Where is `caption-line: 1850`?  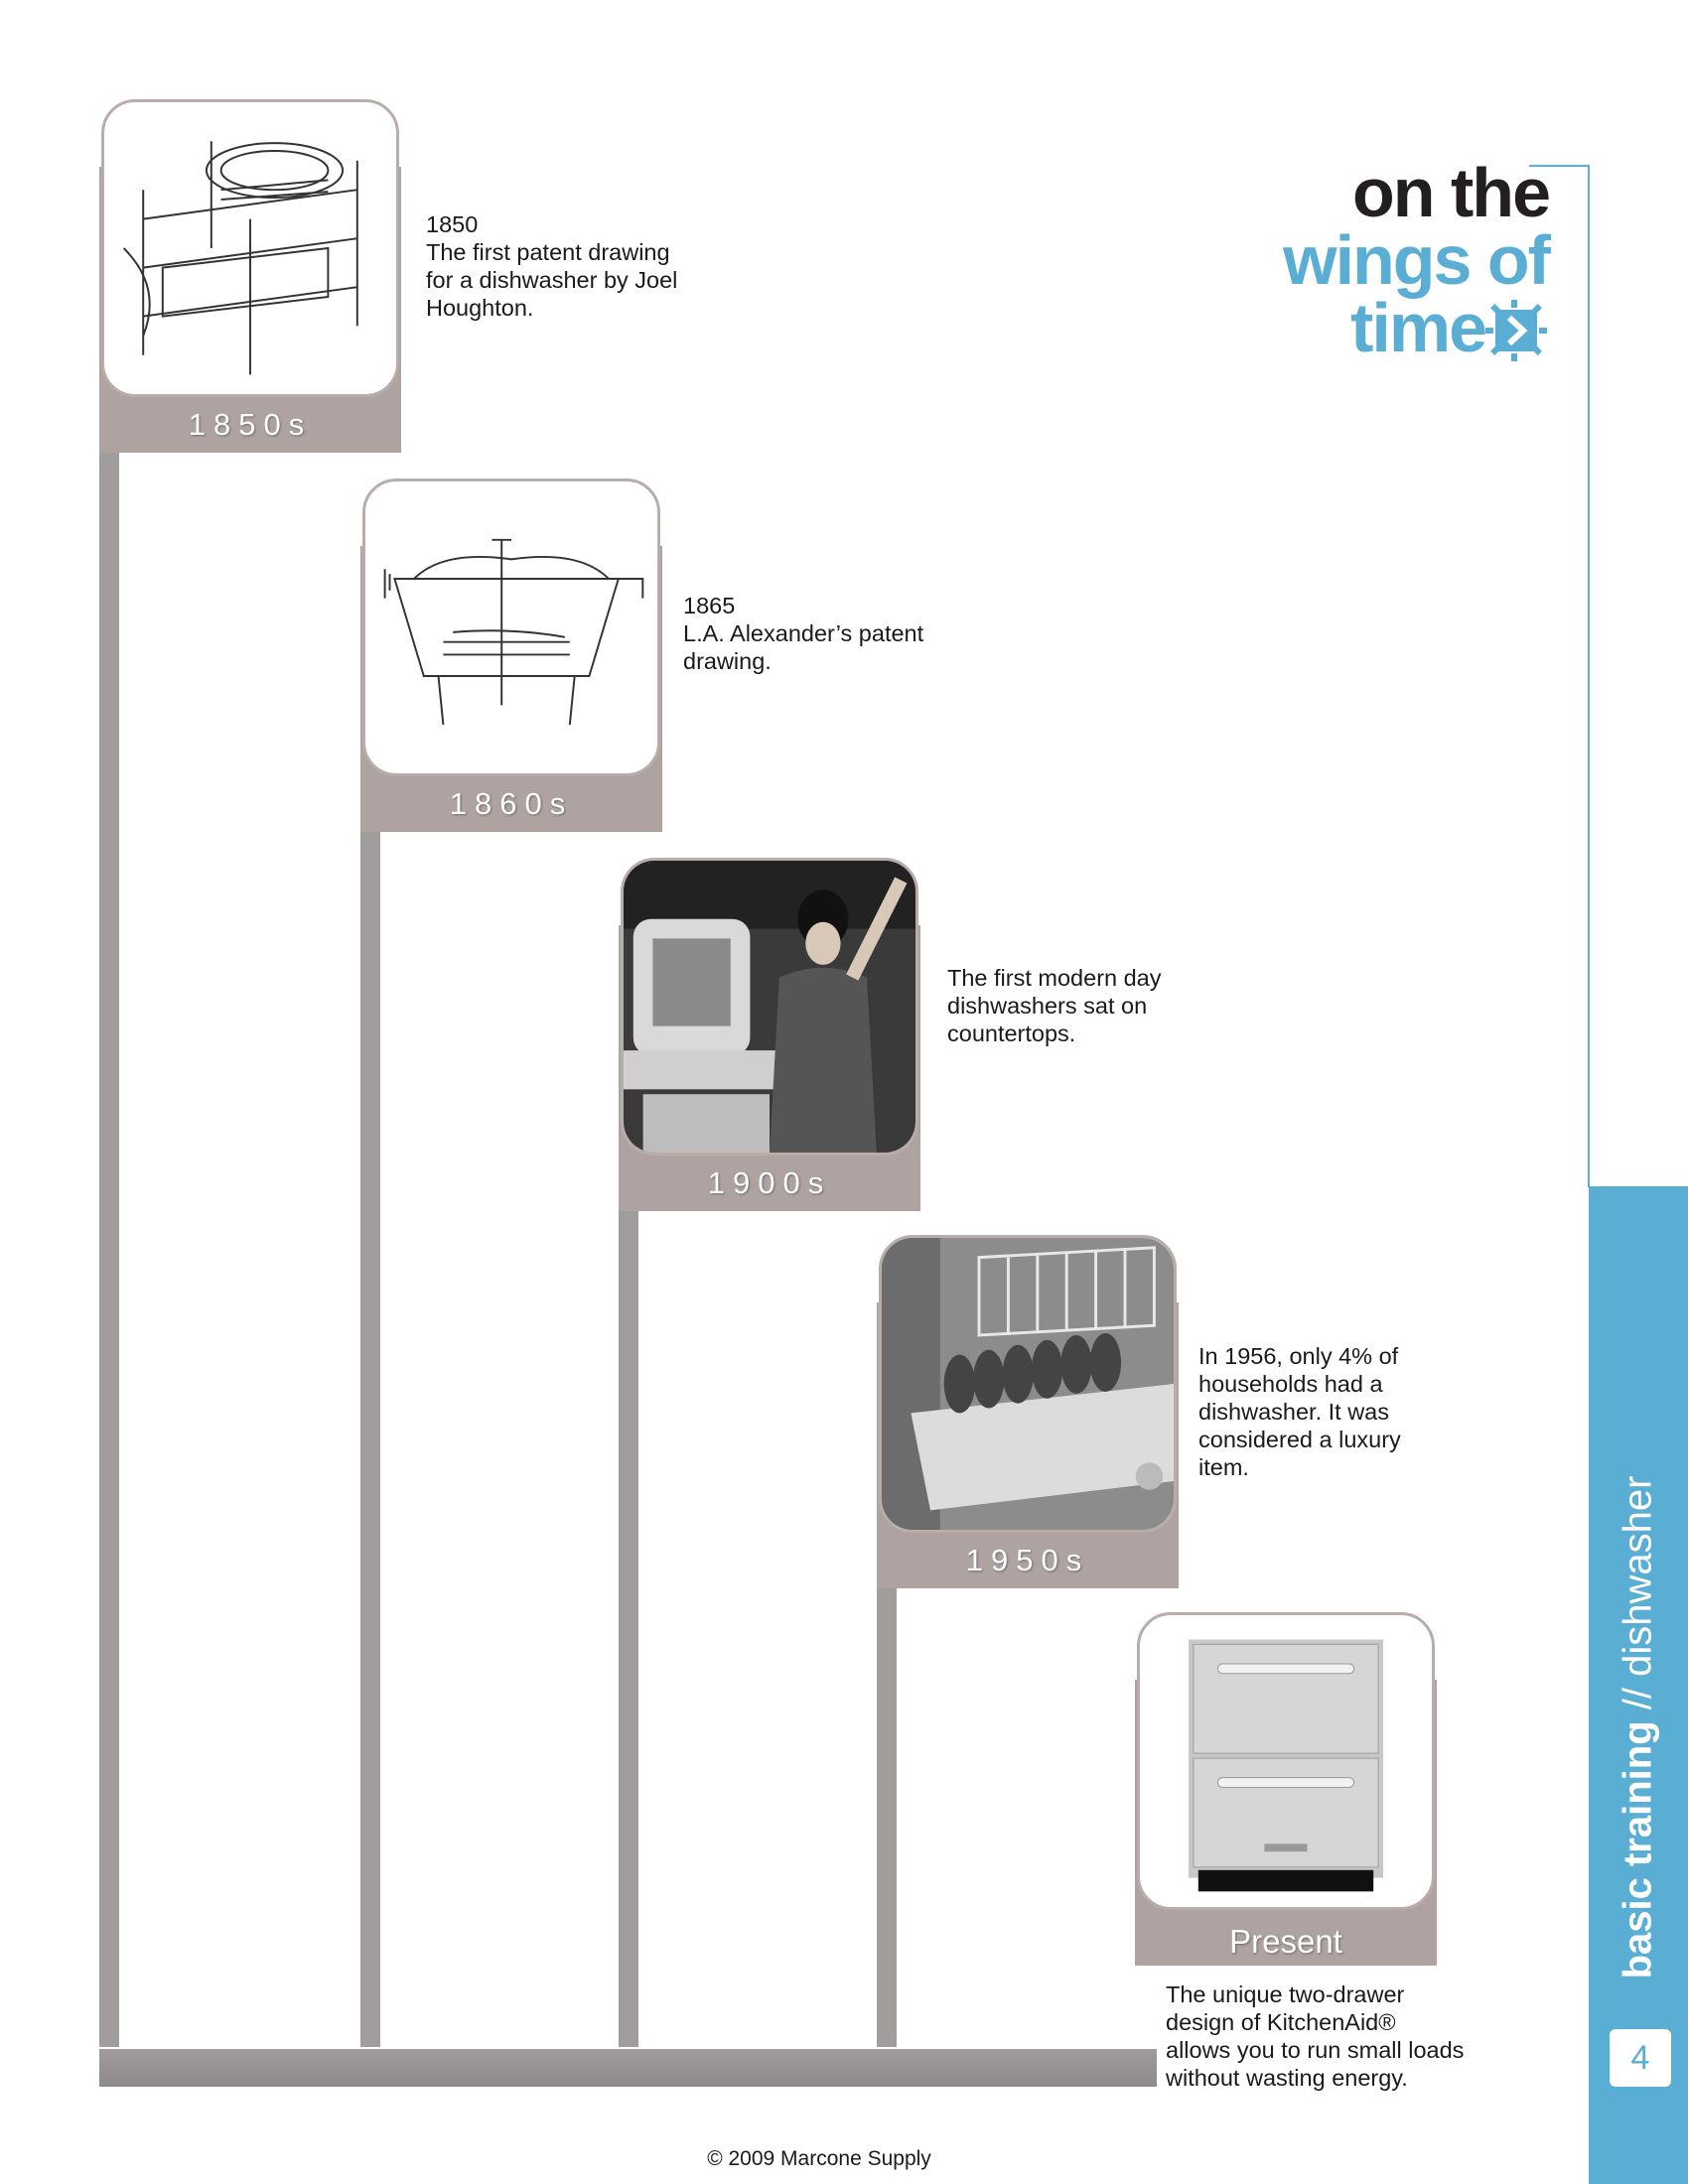 caption-line: 1850 is located at coordinates (452, 224).